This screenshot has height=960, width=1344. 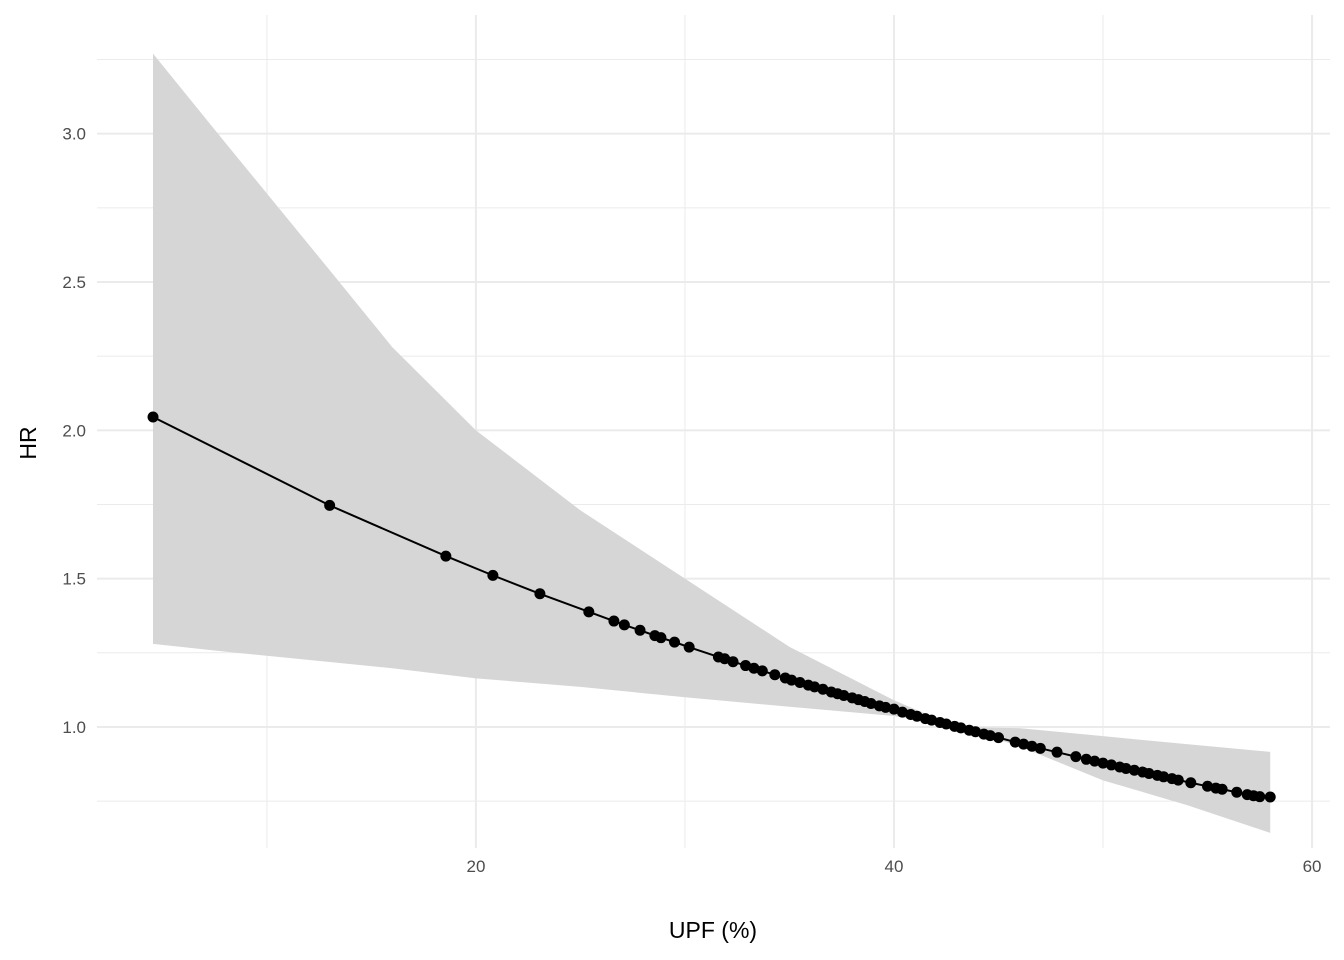 What do you see at coordinates (74, 282) in the screenshot?
I see `y-tick-label: 2.5` at bounding box center [74, 282].